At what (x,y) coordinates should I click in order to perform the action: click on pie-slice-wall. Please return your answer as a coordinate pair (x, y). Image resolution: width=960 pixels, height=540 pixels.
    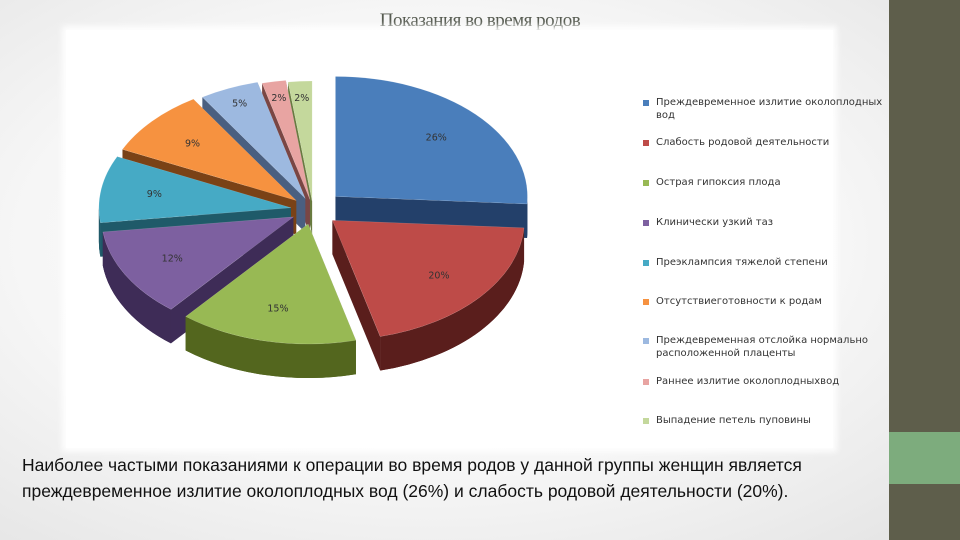
    Looking at the image, I should click on (356, 295).